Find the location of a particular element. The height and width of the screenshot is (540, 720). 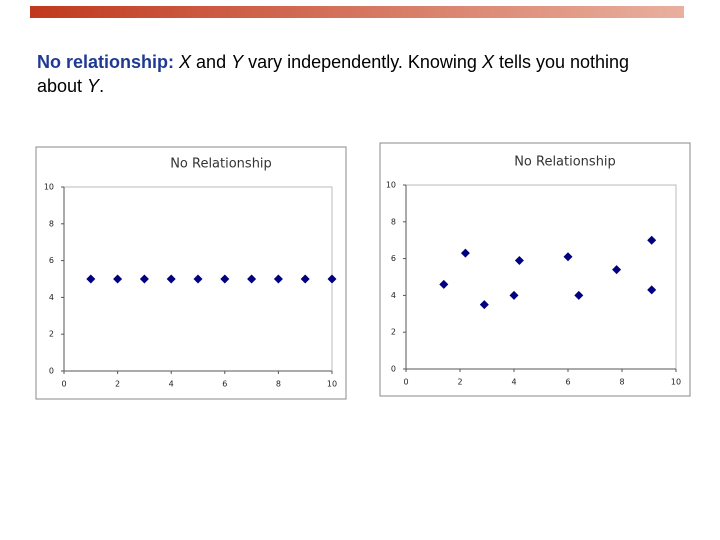

text-run: No relationship: is located at coordinates (106, 62).